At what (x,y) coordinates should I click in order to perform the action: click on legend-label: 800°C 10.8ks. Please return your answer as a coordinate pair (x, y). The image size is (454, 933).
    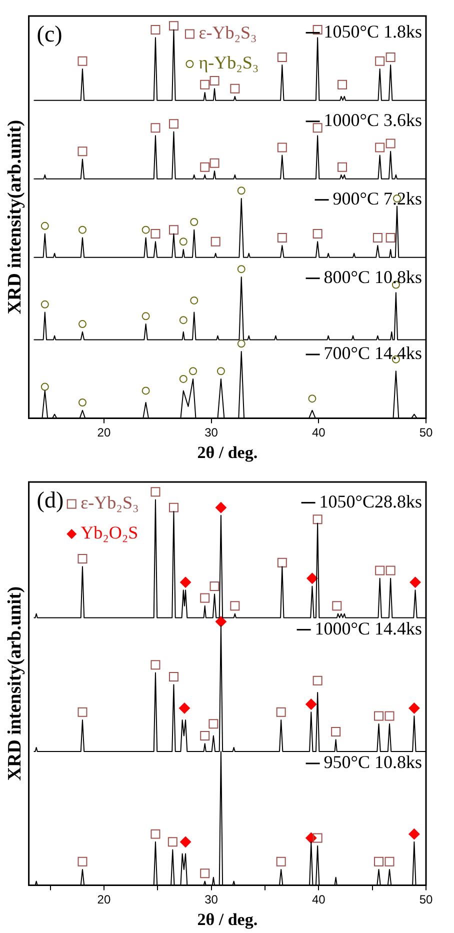
    Looking at the image, I should click on (373, 277).